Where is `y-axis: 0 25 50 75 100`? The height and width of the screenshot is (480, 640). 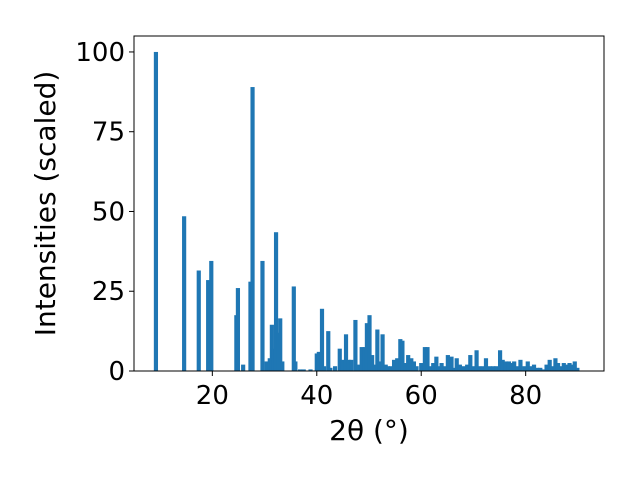
y-axis: 0 25 50 75 100 is located at coordinates (104, 212).